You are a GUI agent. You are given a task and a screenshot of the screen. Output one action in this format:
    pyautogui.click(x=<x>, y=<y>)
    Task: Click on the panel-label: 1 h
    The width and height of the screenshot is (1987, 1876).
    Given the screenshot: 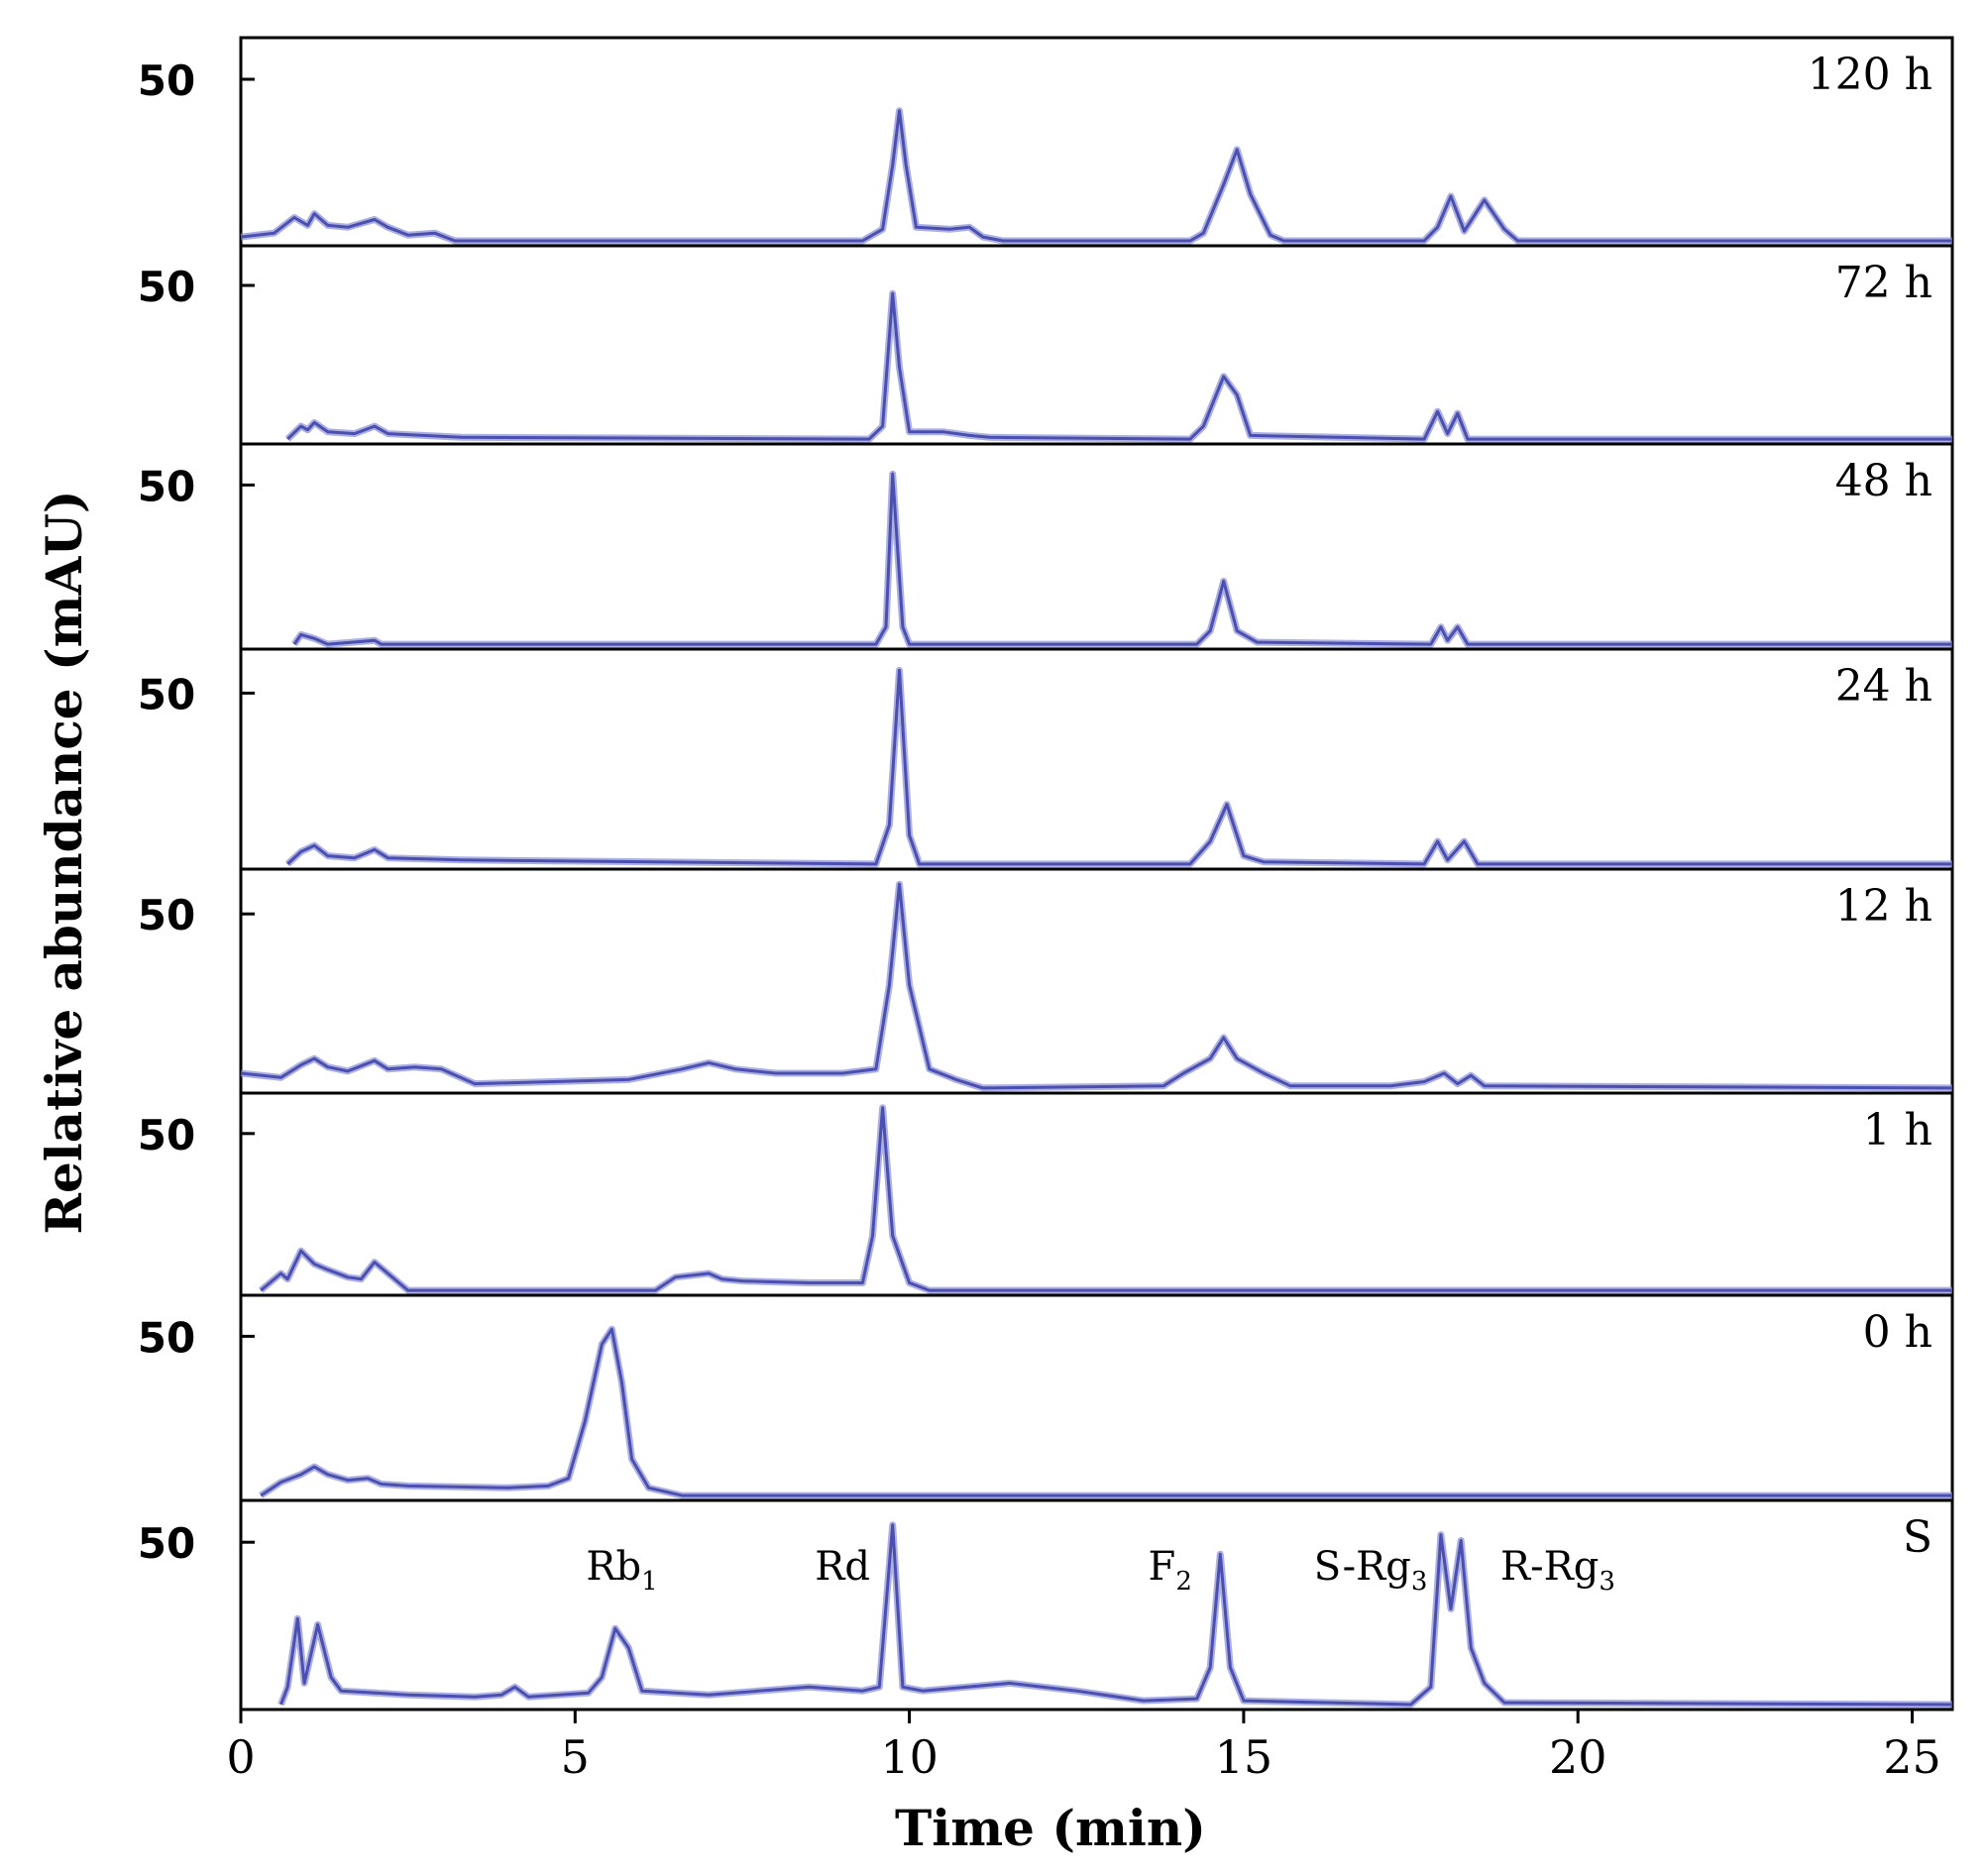 What is the action you would take?
    pyautogui.click(x=1898, y=1130)
    